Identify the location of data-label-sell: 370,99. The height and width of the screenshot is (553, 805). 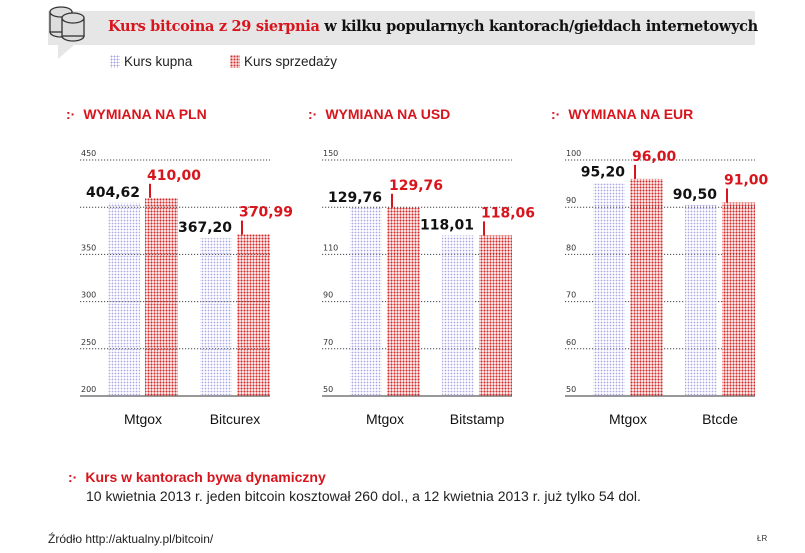
(266, 213).